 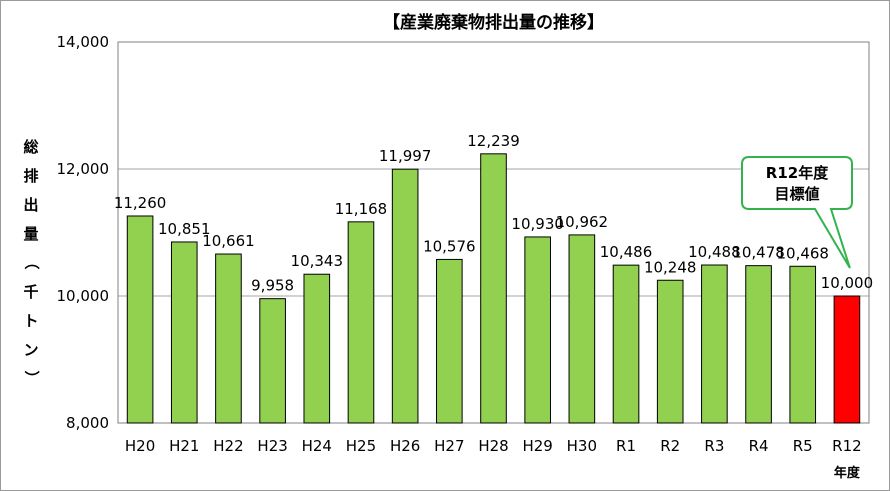 I want to click on bar-H27, so click(x=449, y=341).